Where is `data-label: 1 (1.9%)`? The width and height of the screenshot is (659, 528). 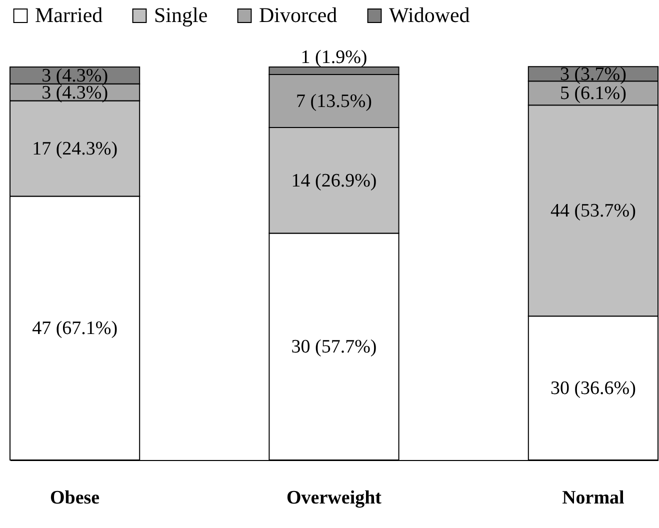 data-label: 1 (1.9%) is located at coordinates (334, 57).